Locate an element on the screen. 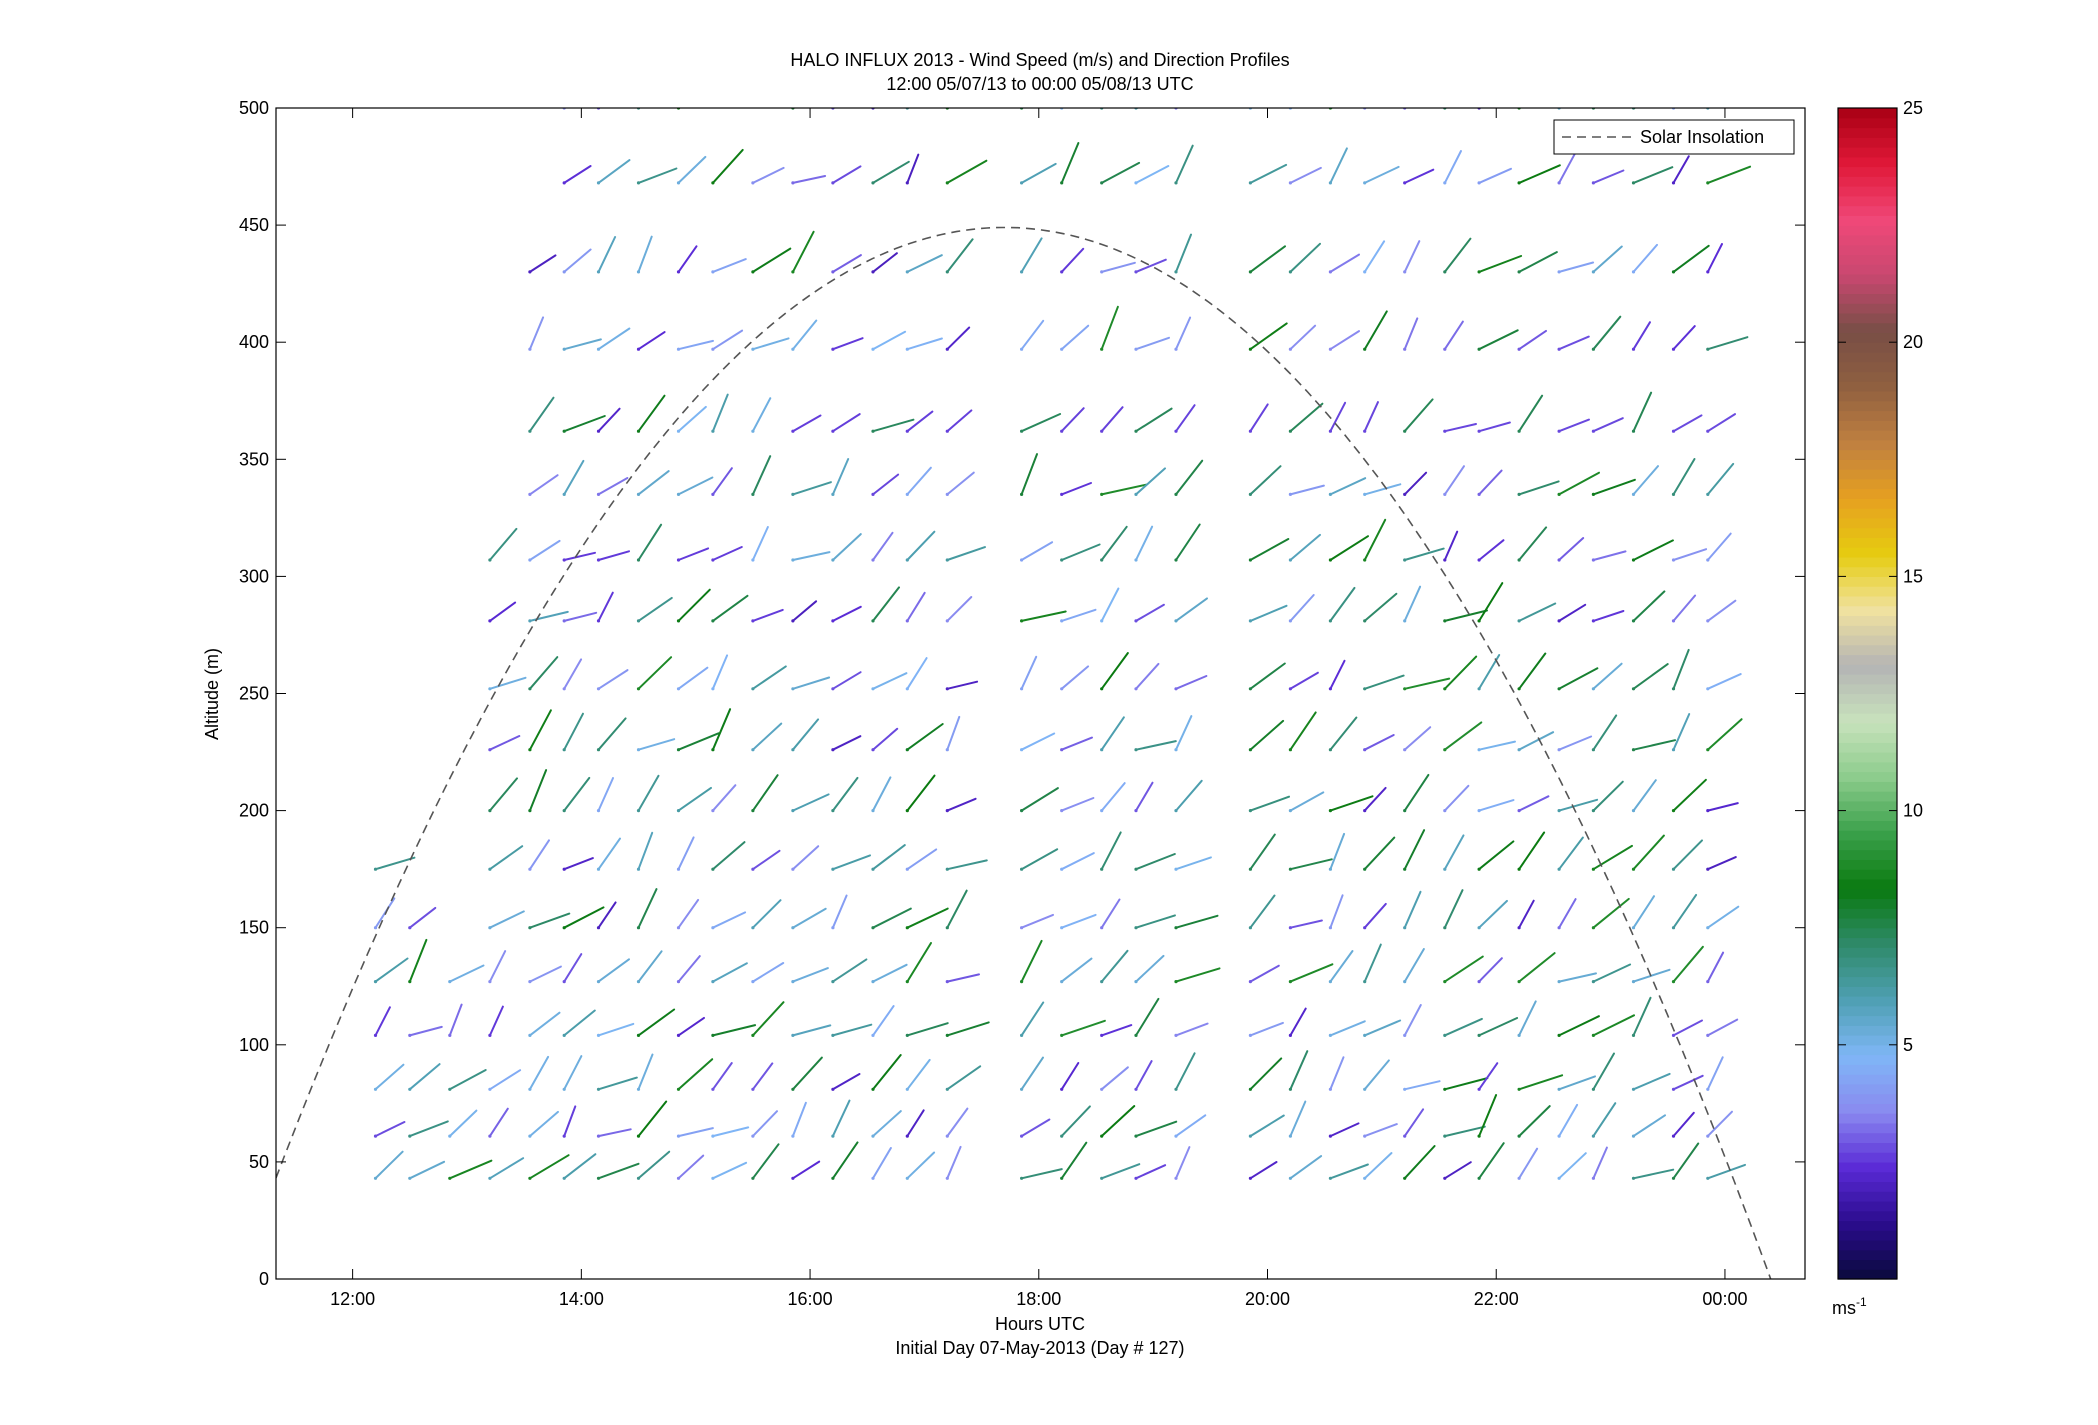  y-tick-label: 100 is located at coordinates (254, 1045).